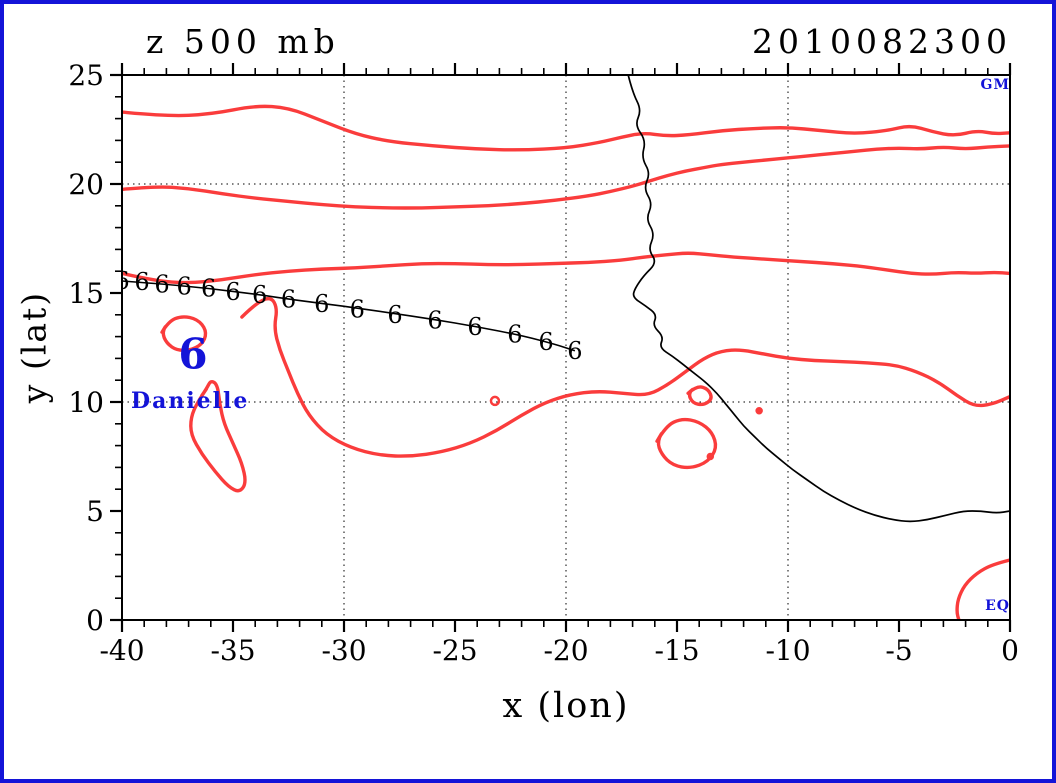 The image size is (1056, 783). I want to click on storm-name-label: Danielle, so click(190, 401).